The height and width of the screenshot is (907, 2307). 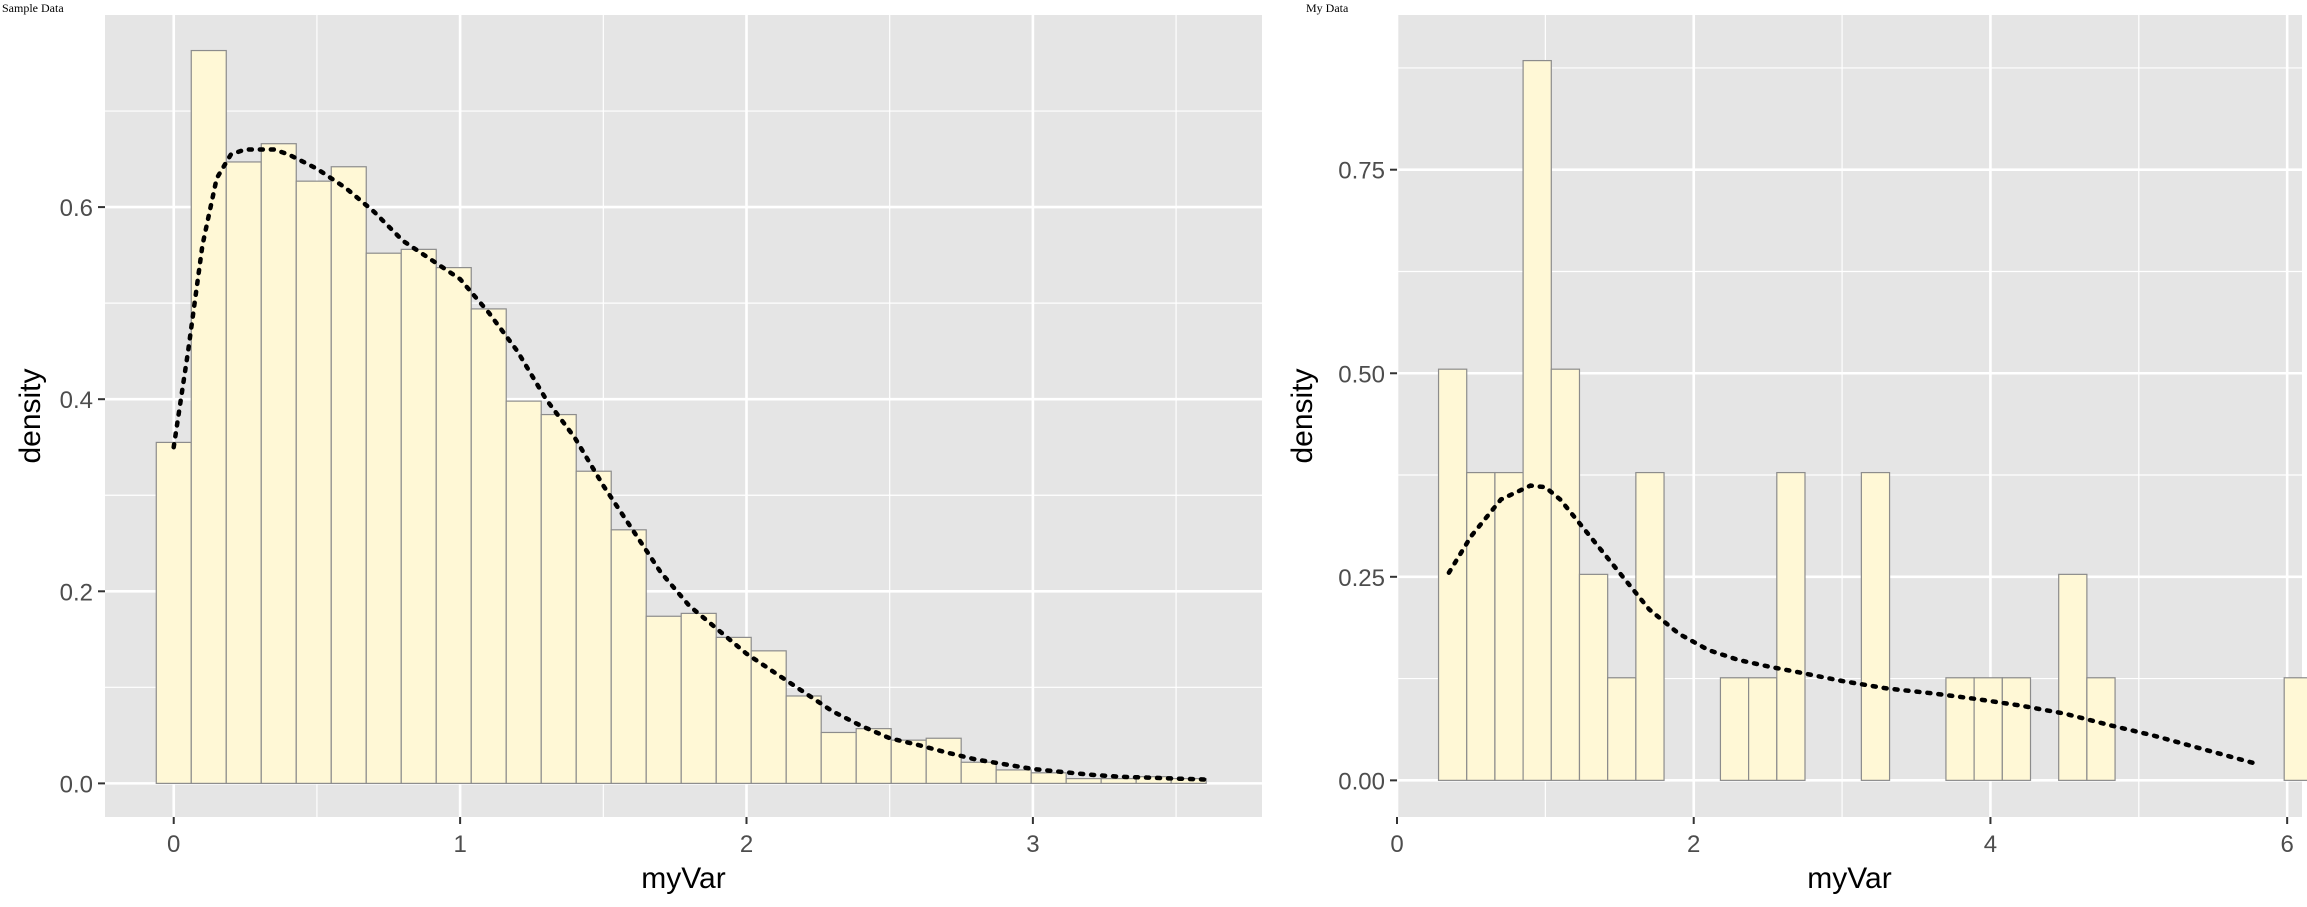 What do you see at coordinates (76, 784) in the screenshot?
I see `y-tick-label: 0.0` at bounding box center [76, 784].